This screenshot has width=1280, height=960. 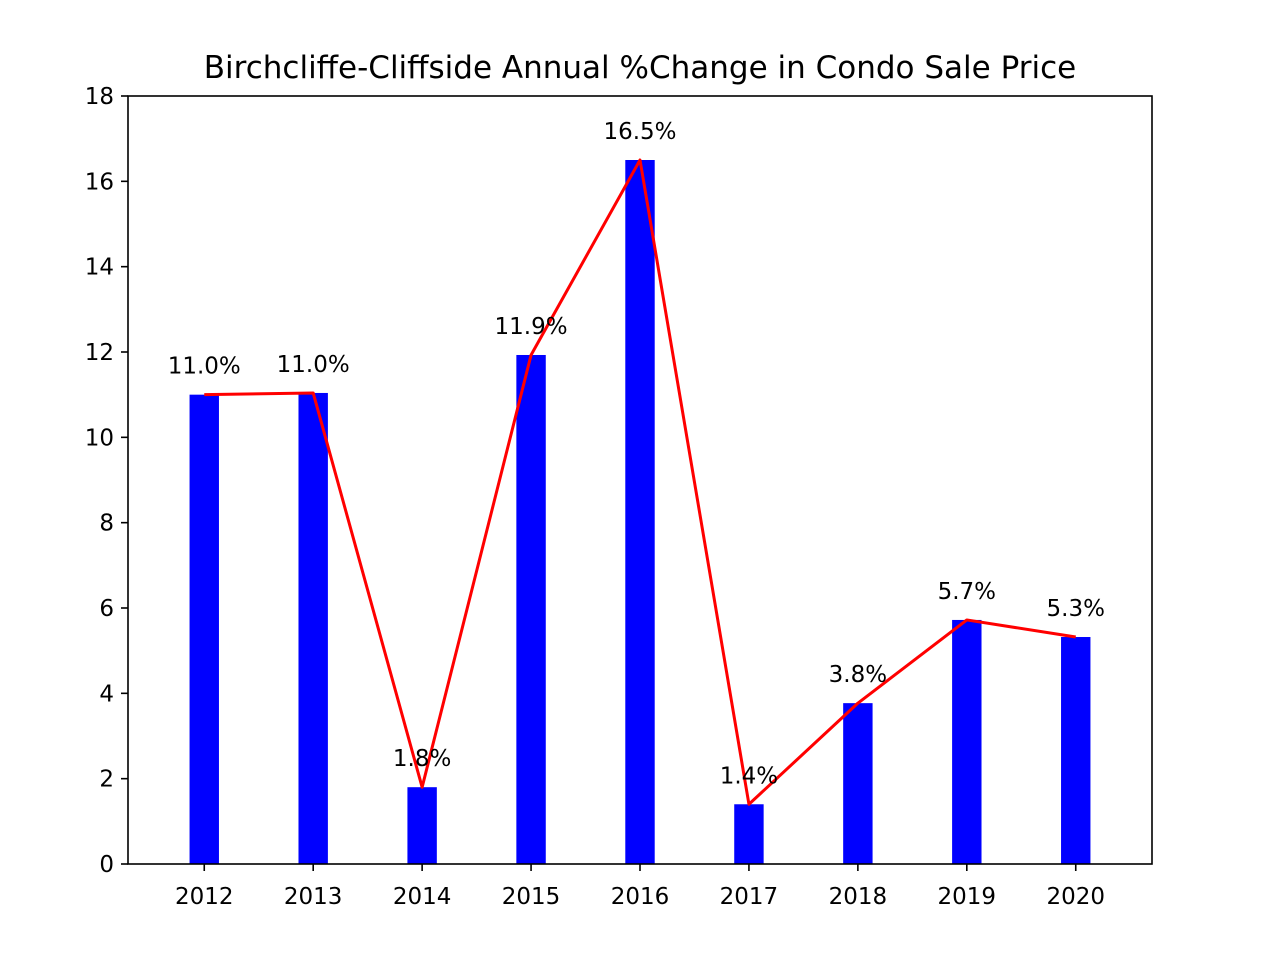 I want to click on y-tick-label: 14, so click(x=99, y=268).